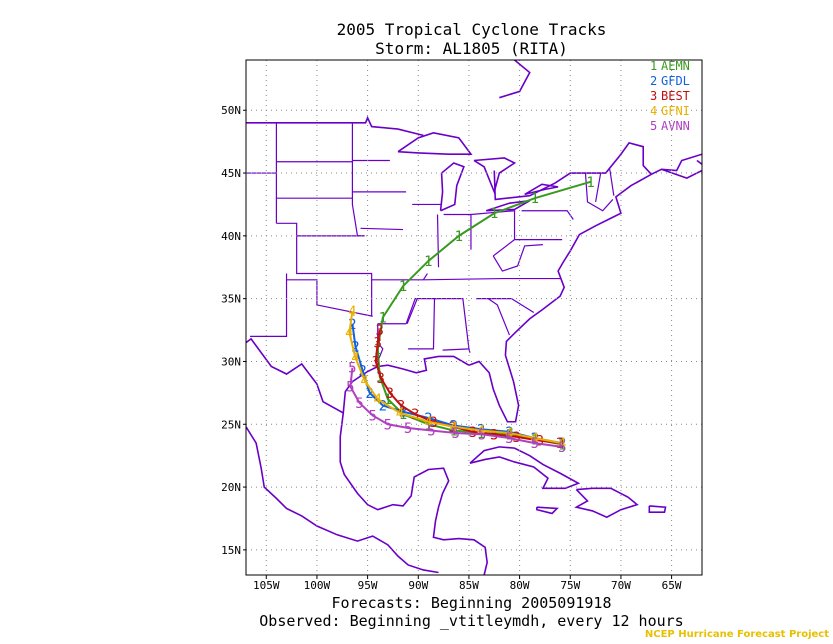 The height and width of the screenshot is (644, 833). Describe the element at coordinates (675, 96) in the screenshot. I see `legend-label: BEST` at that location.